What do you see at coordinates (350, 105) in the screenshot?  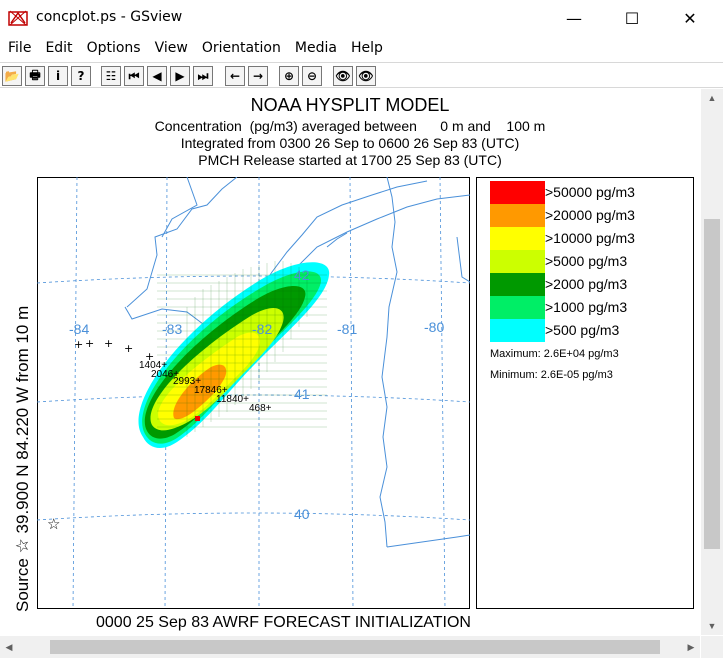 I see `plot-title: NOAA HYSPLIT MODEL` at bounding box center [350, 105].